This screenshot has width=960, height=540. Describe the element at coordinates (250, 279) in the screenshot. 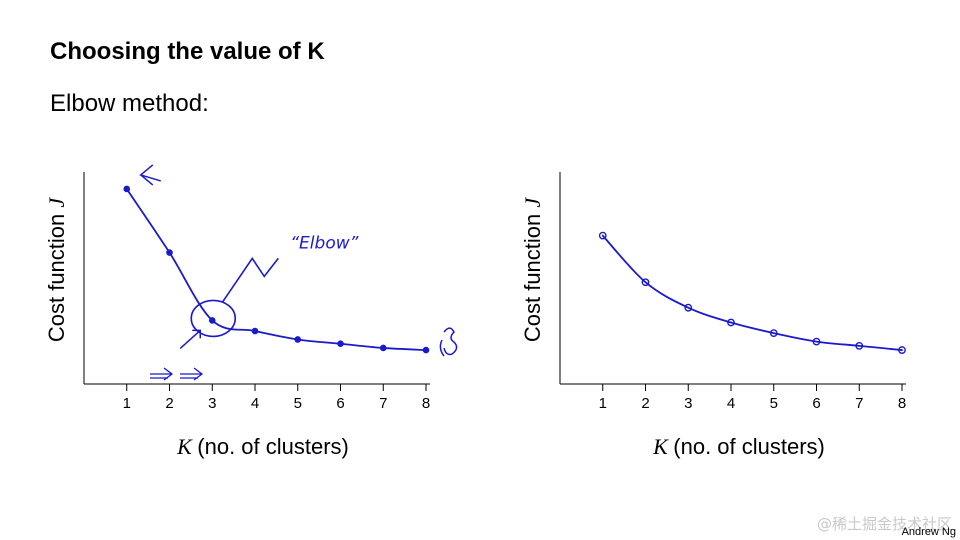

I see `elbow-pointer` at that location.